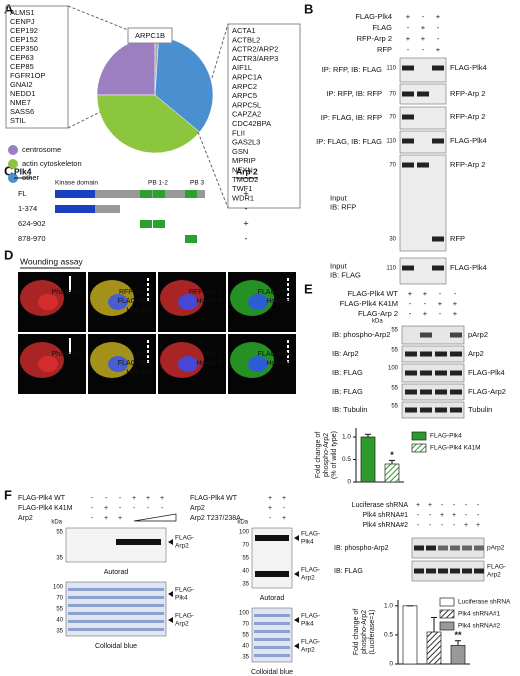 This screenshot has height=676, width=520. What do you see at coordinates (496, 567) in the screenshot?
I see `band-label: FLAG-` at bounding box center [496, 567].